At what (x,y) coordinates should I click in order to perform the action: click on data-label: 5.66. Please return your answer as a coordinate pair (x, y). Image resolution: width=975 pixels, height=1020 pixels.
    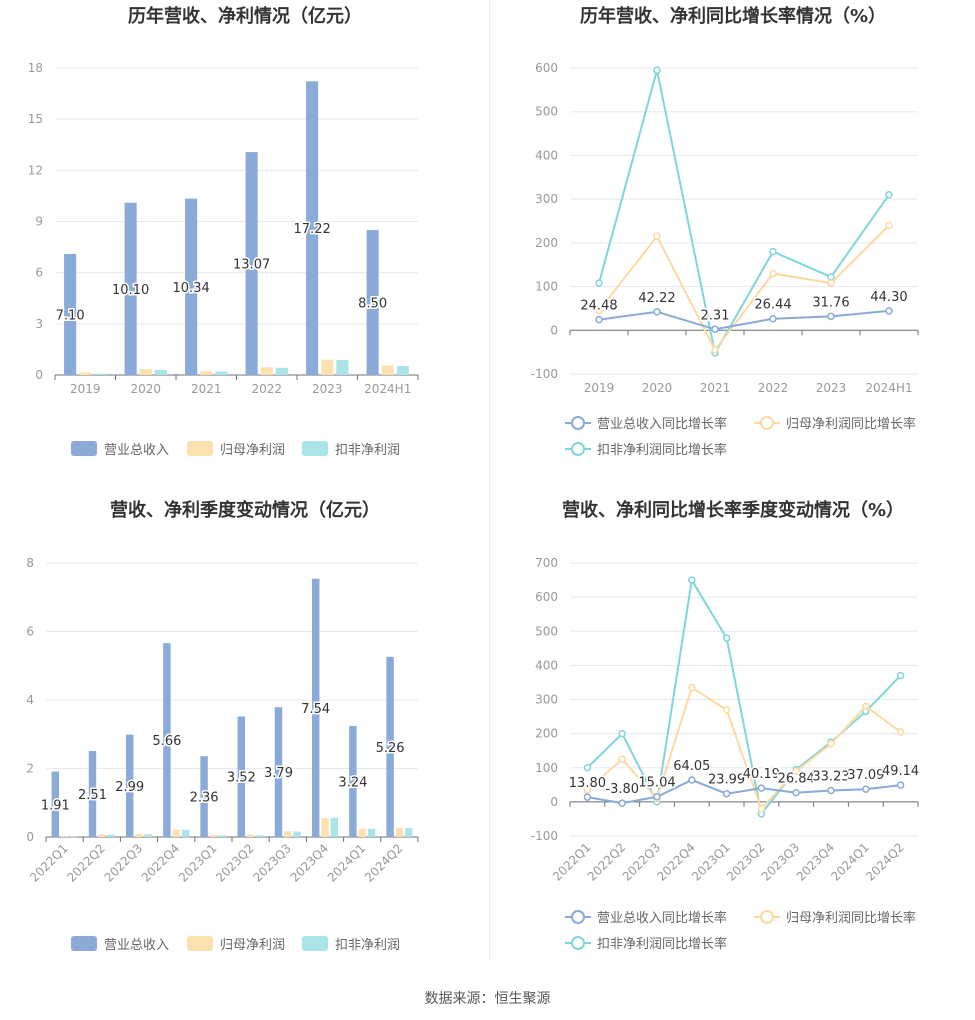
    Looking at the image, I should click on (166, 741).